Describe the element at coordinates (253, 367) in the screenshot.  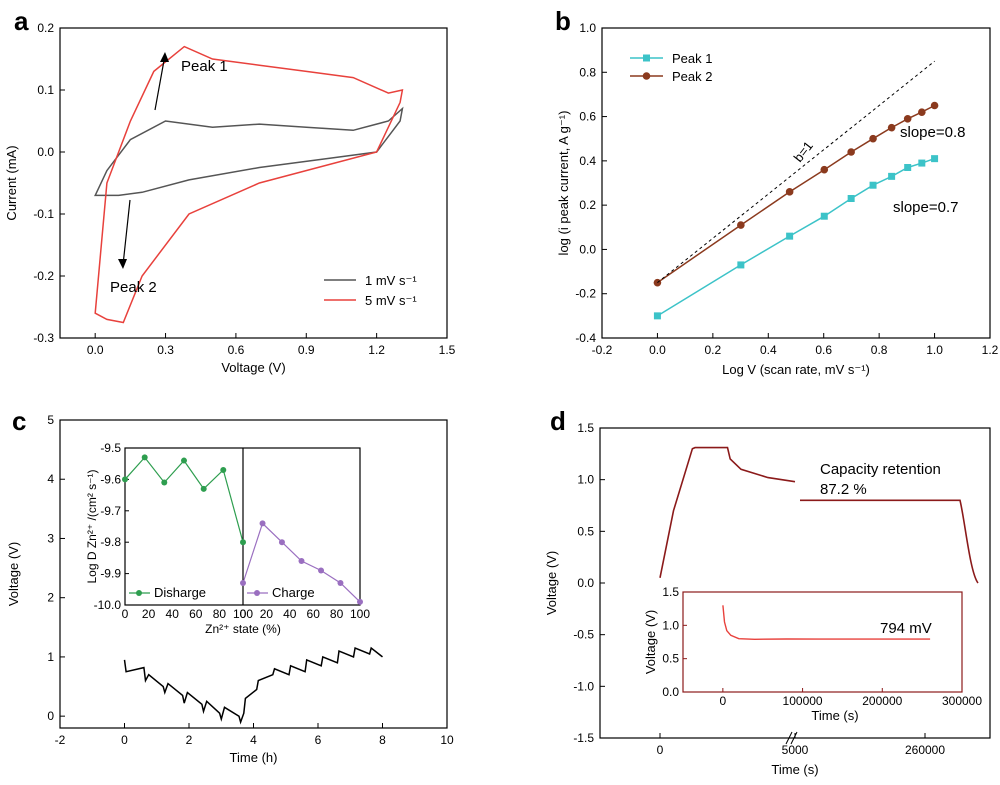
I see `x-axis-label: Voltage (V)` at that location.